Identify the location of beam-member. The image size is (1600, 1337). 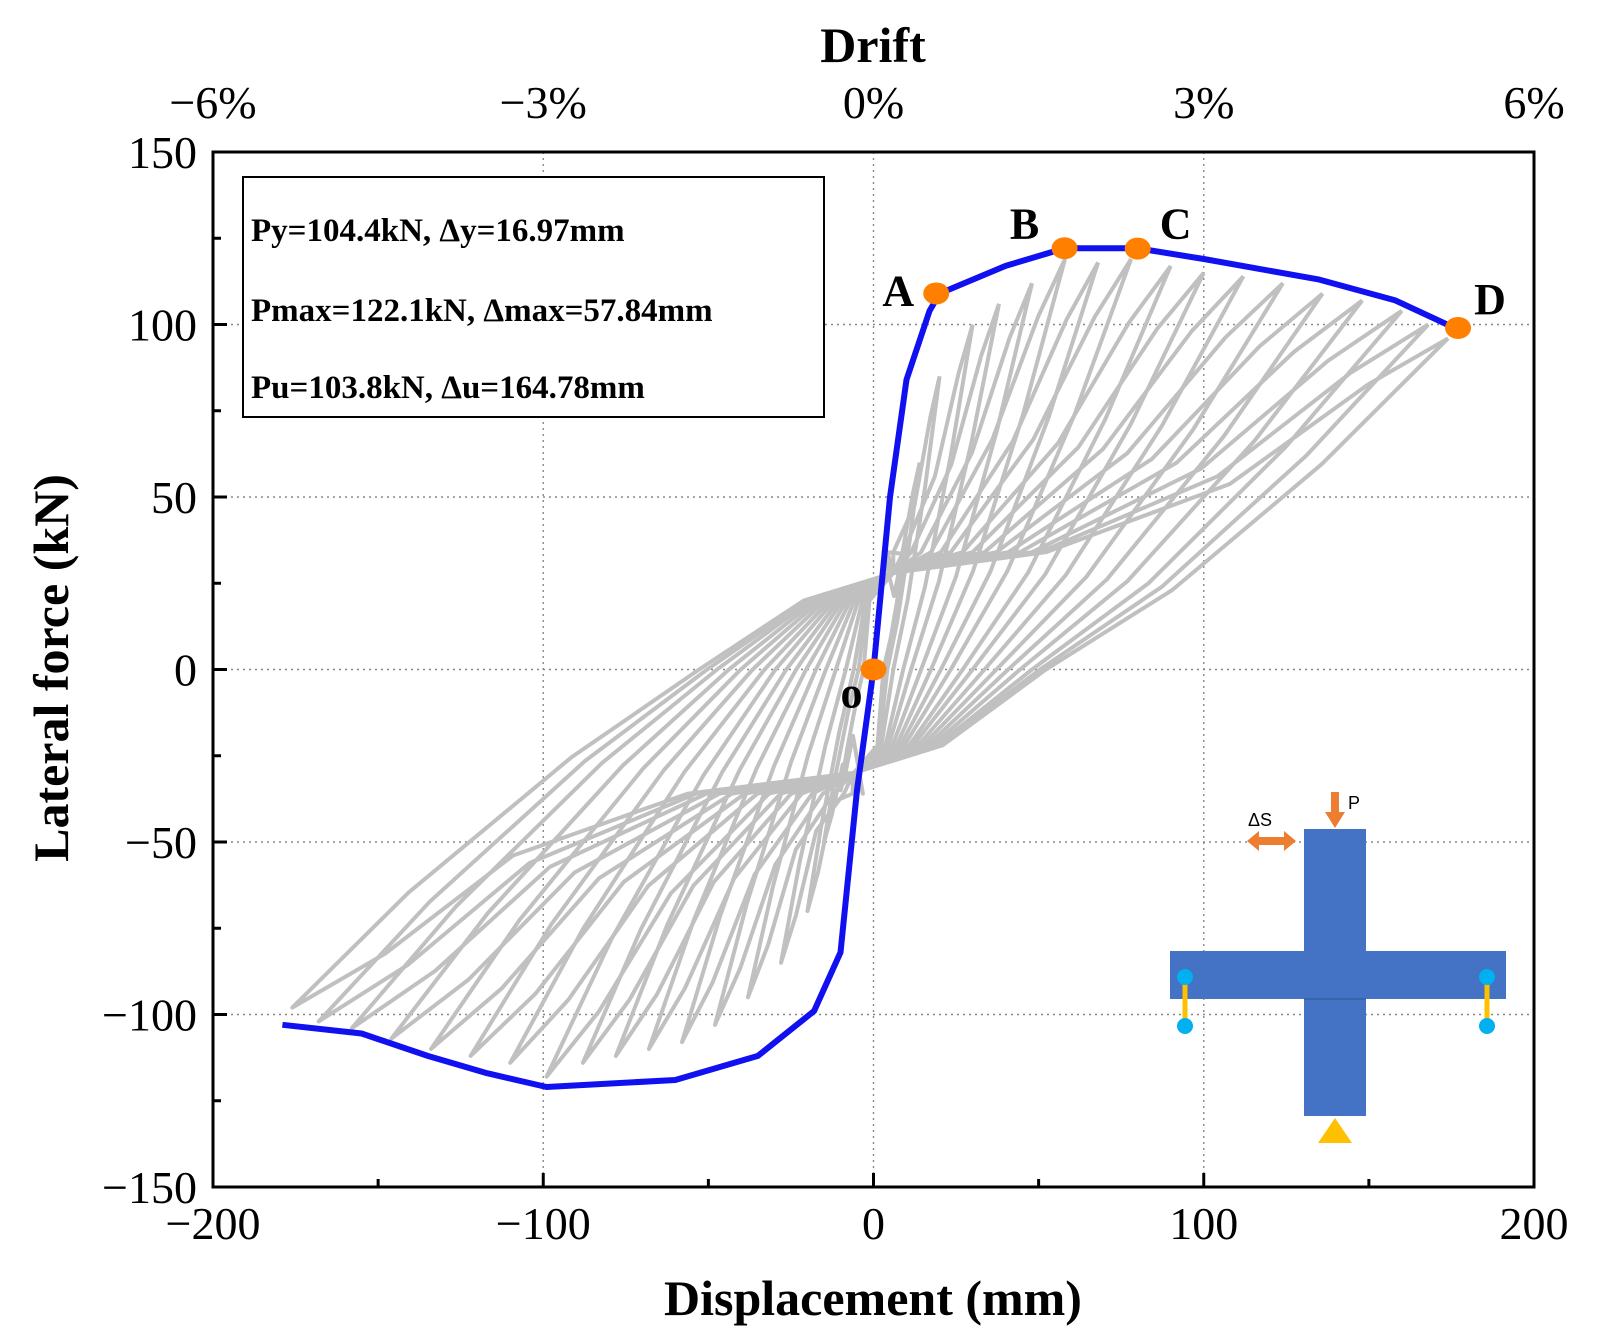
(1338, 975).